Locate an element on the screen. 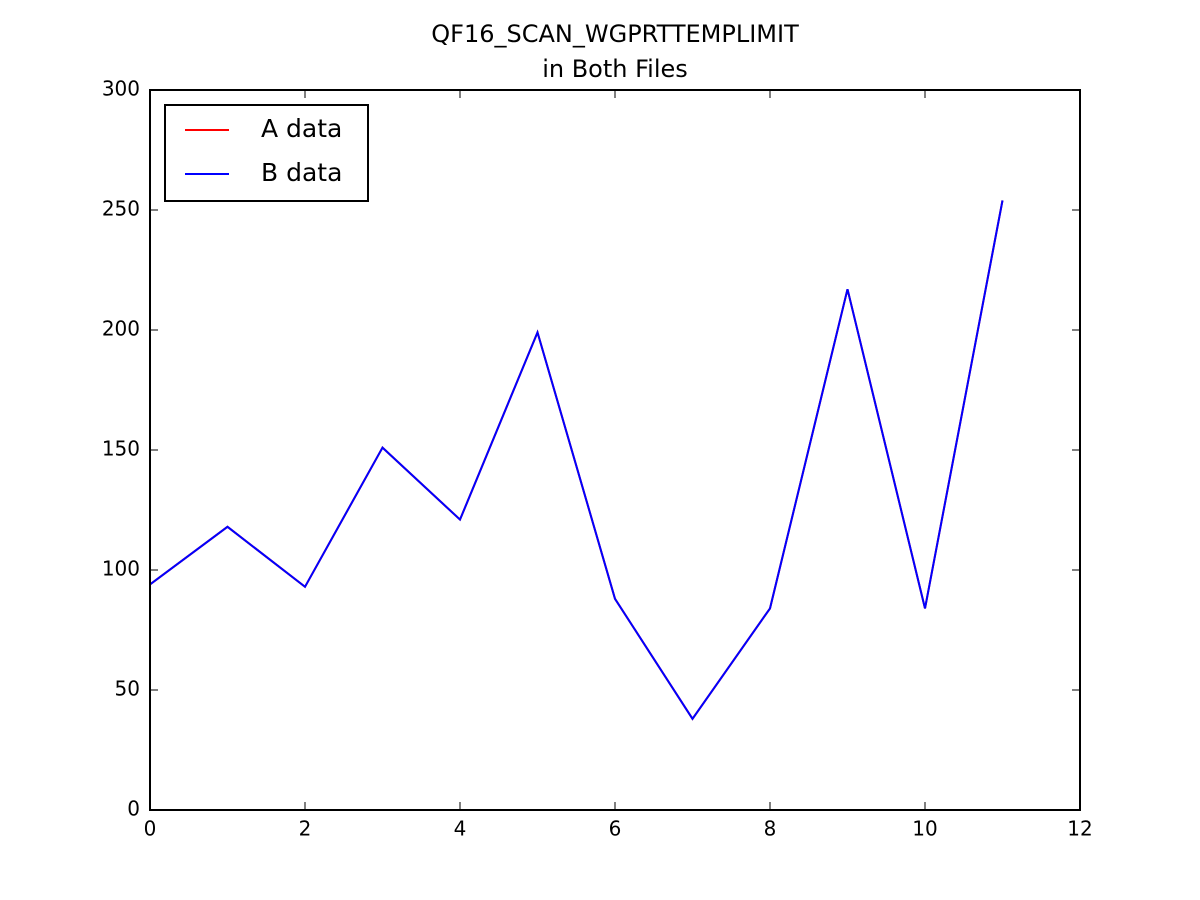 This screenshot has height=900, width=1200. legend-label: A data is located at coordinates (301, 128).